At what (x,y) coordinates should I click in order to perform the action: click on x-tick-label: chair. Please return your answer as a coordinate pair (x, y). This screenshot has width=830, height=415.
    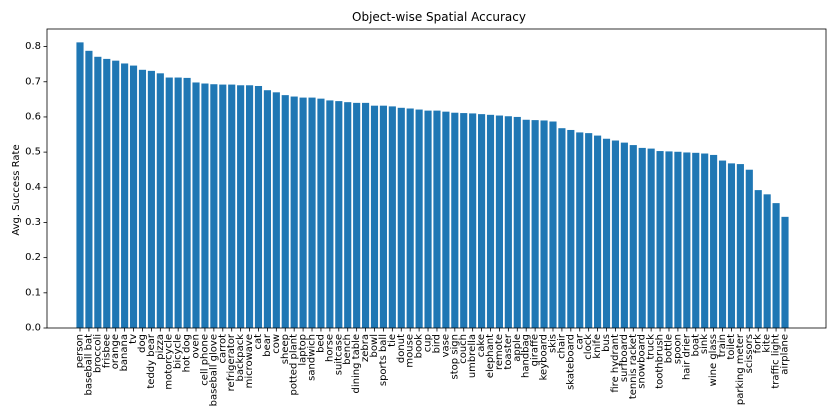
    Looking at the image, I should click on (561, 346).